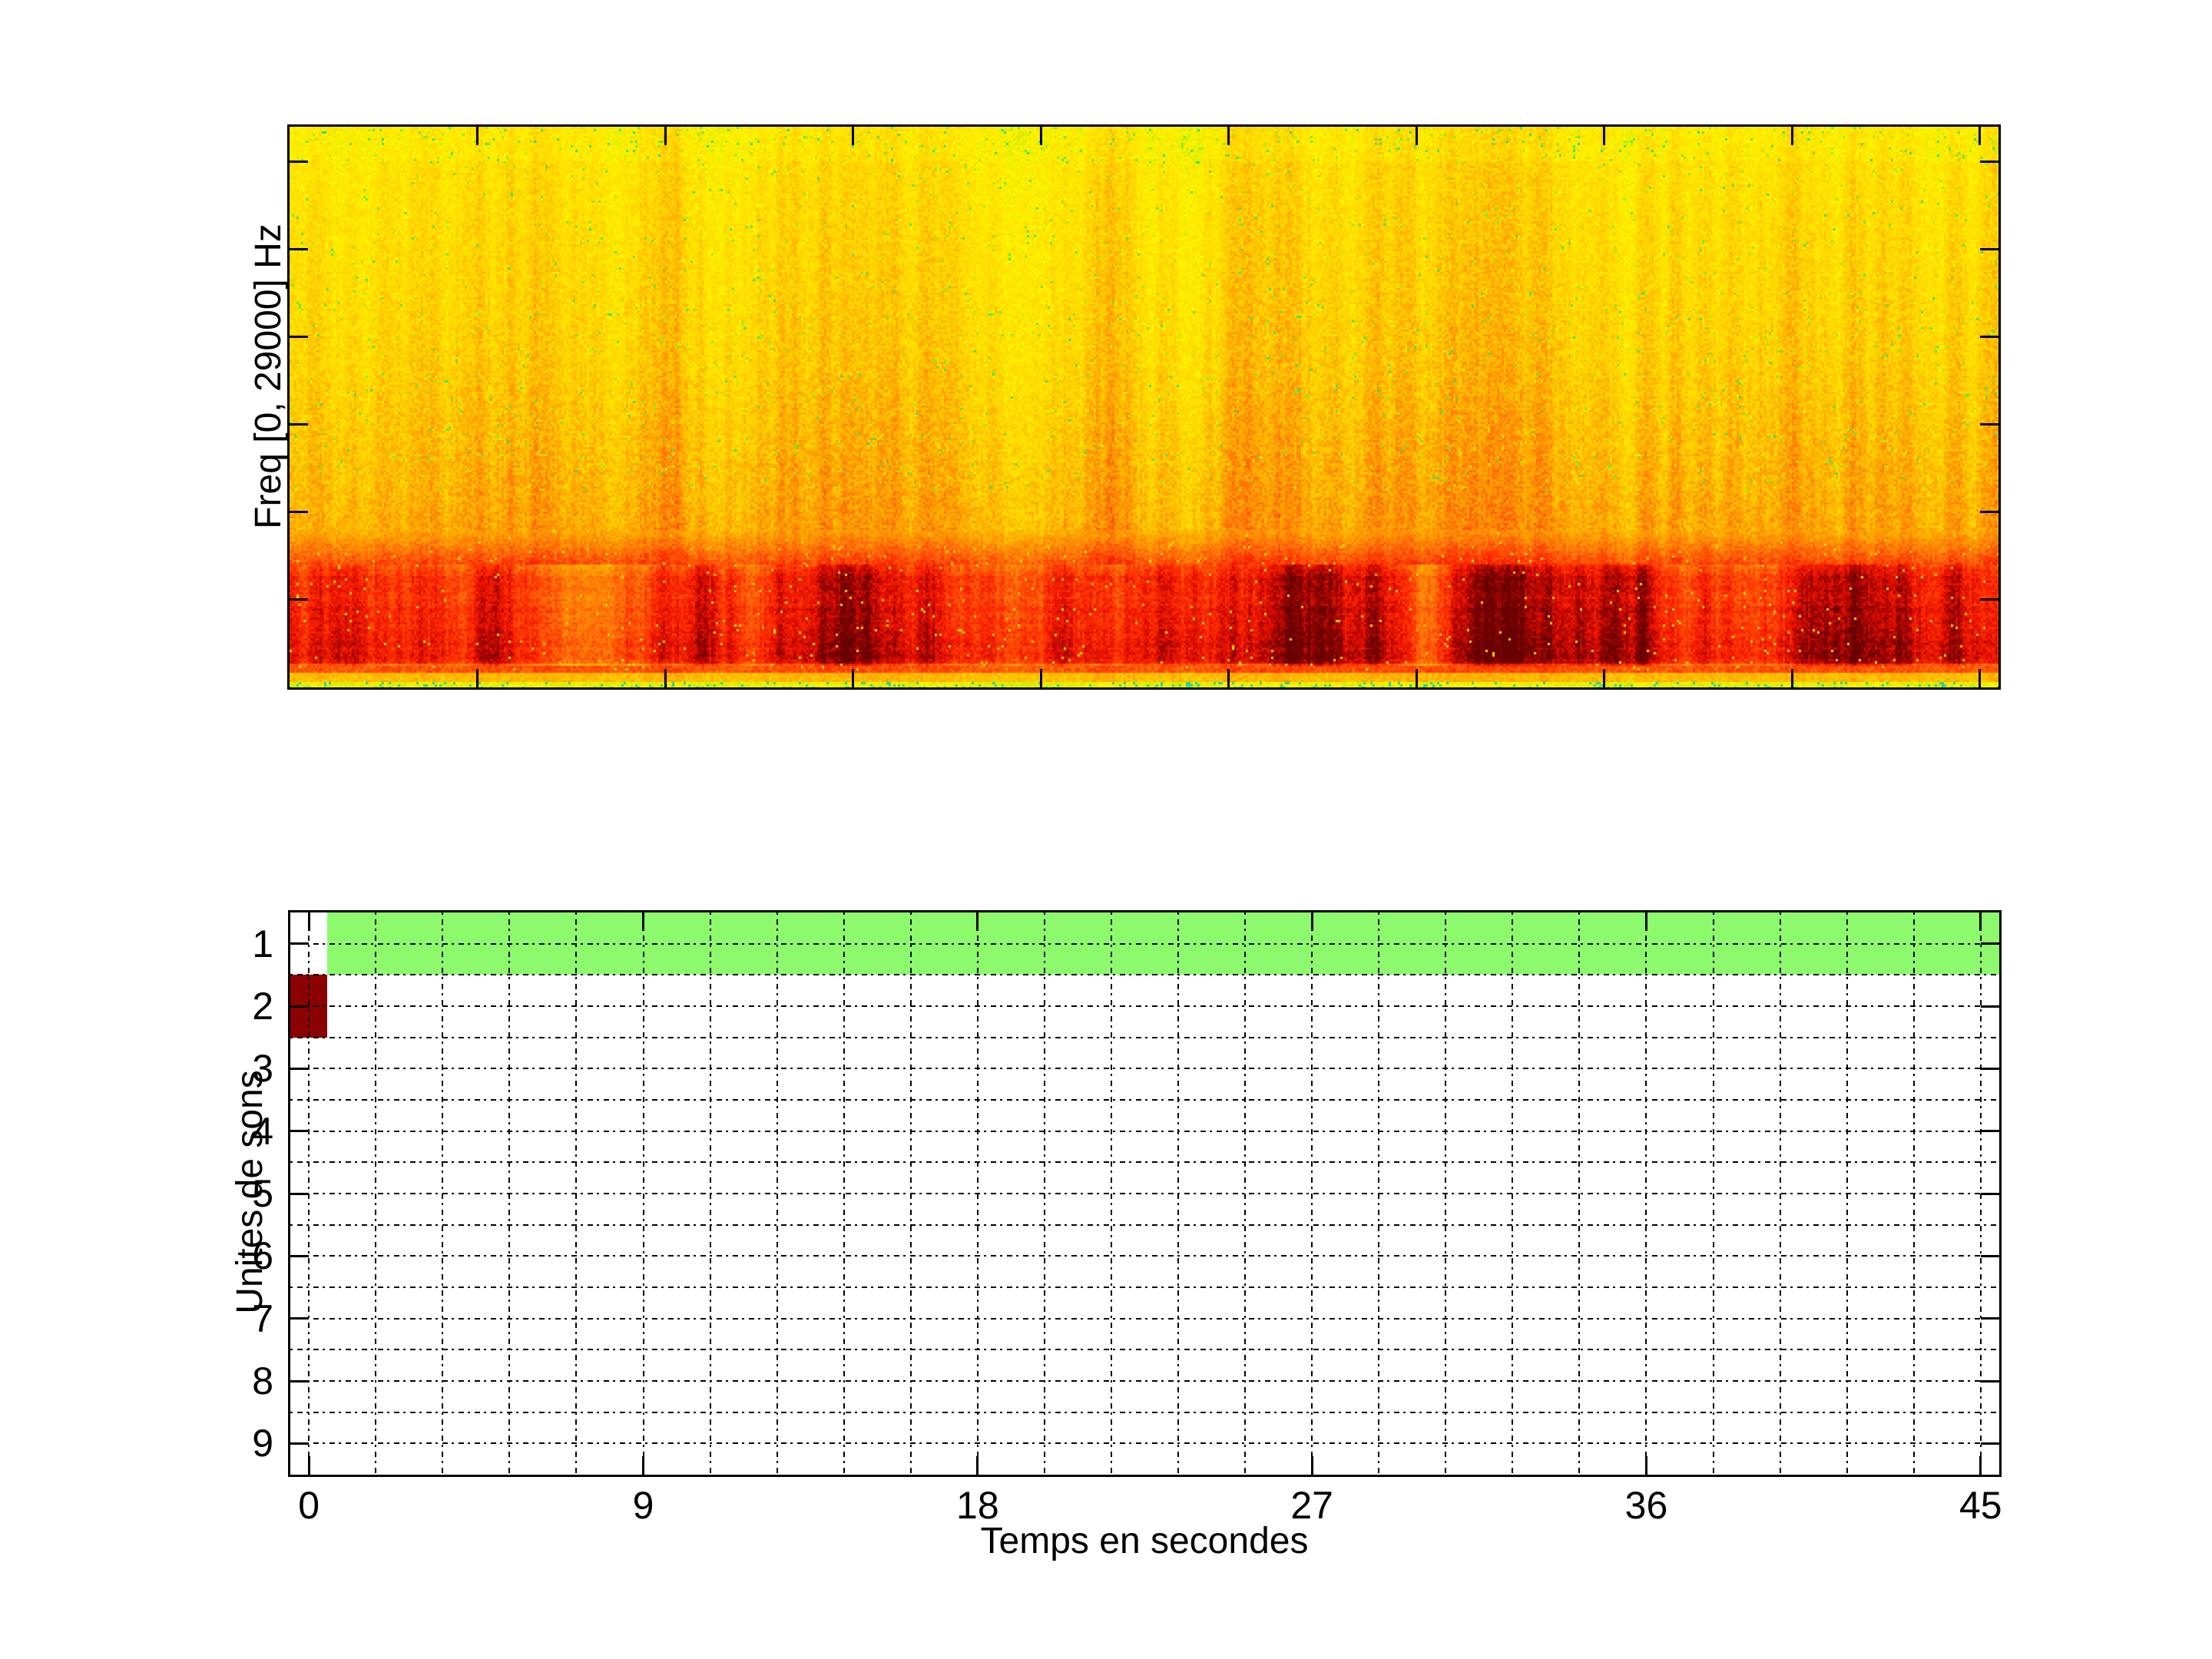  Describe the element at coordinates (263, 1318) in the screenshot. I see `y-tick-label: 7` at that location.